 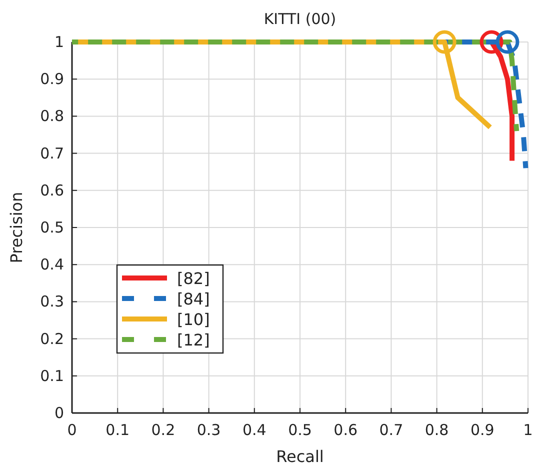 What do you see at coordinates (52, 375) in the screenshot?
I see `y-tick-label: 0.1` at bounding box center [52, 375].